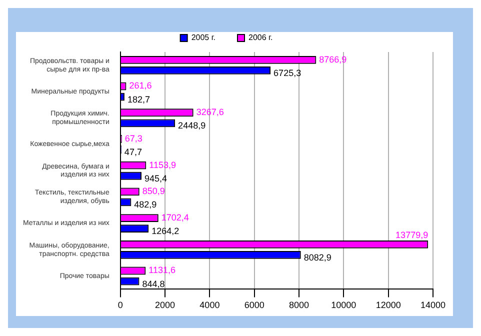 This screenshot has height=336, width=481. What do you see at coordinates (166, 231) in the screenshot?
I see `data-label: 1264,2` at bounding box center [166, 231].